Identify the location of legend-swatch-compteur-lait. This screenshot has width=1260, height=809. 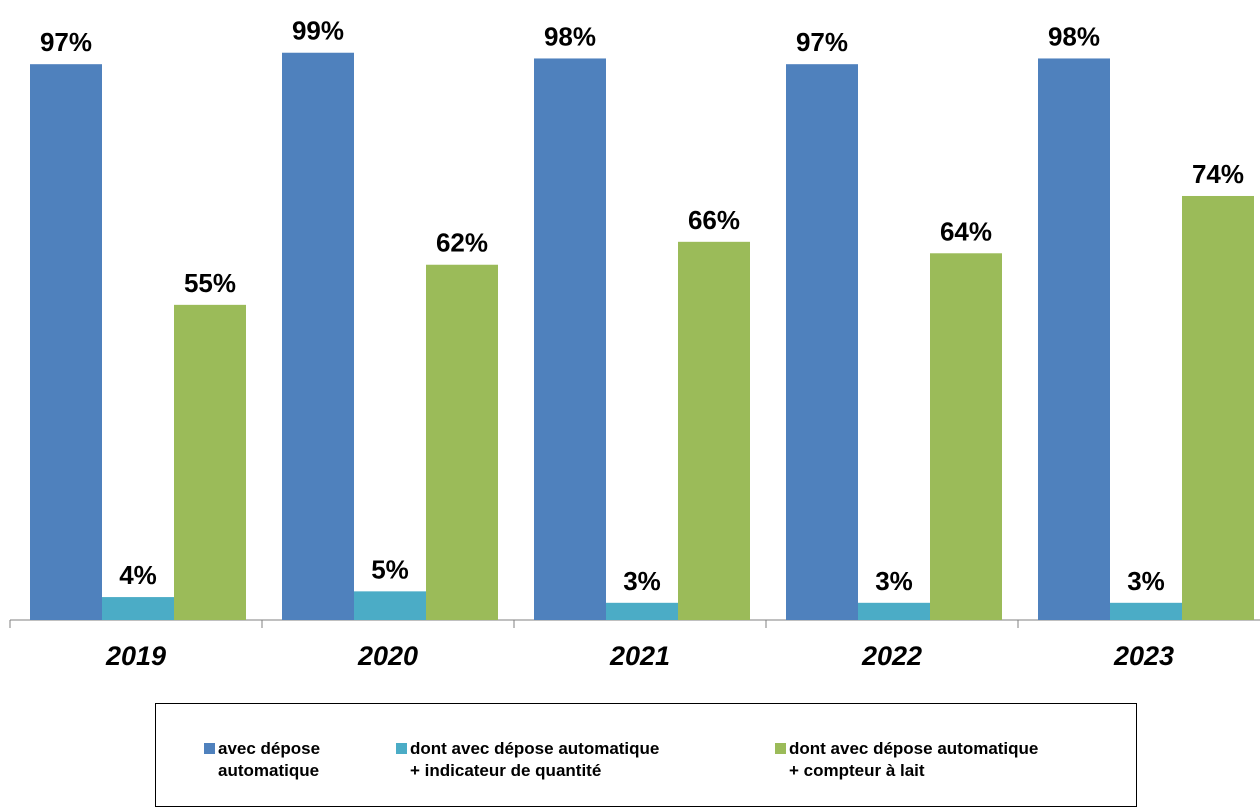
(780, 748).